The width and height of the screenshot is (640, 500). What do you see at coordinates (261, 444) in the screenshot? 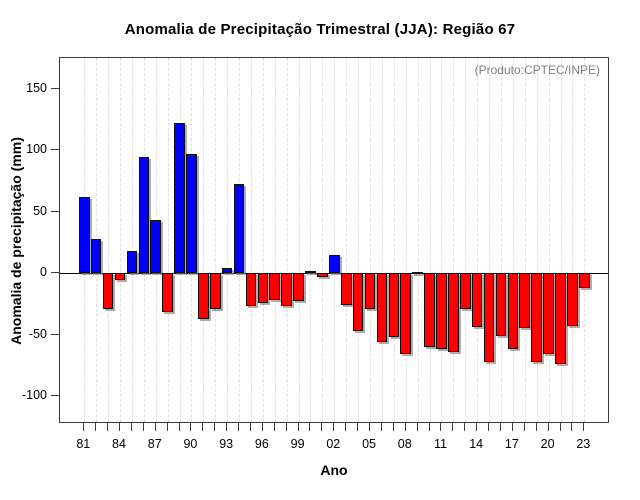
I see `x-tick-label: 96` at bounding box center [261, 444].